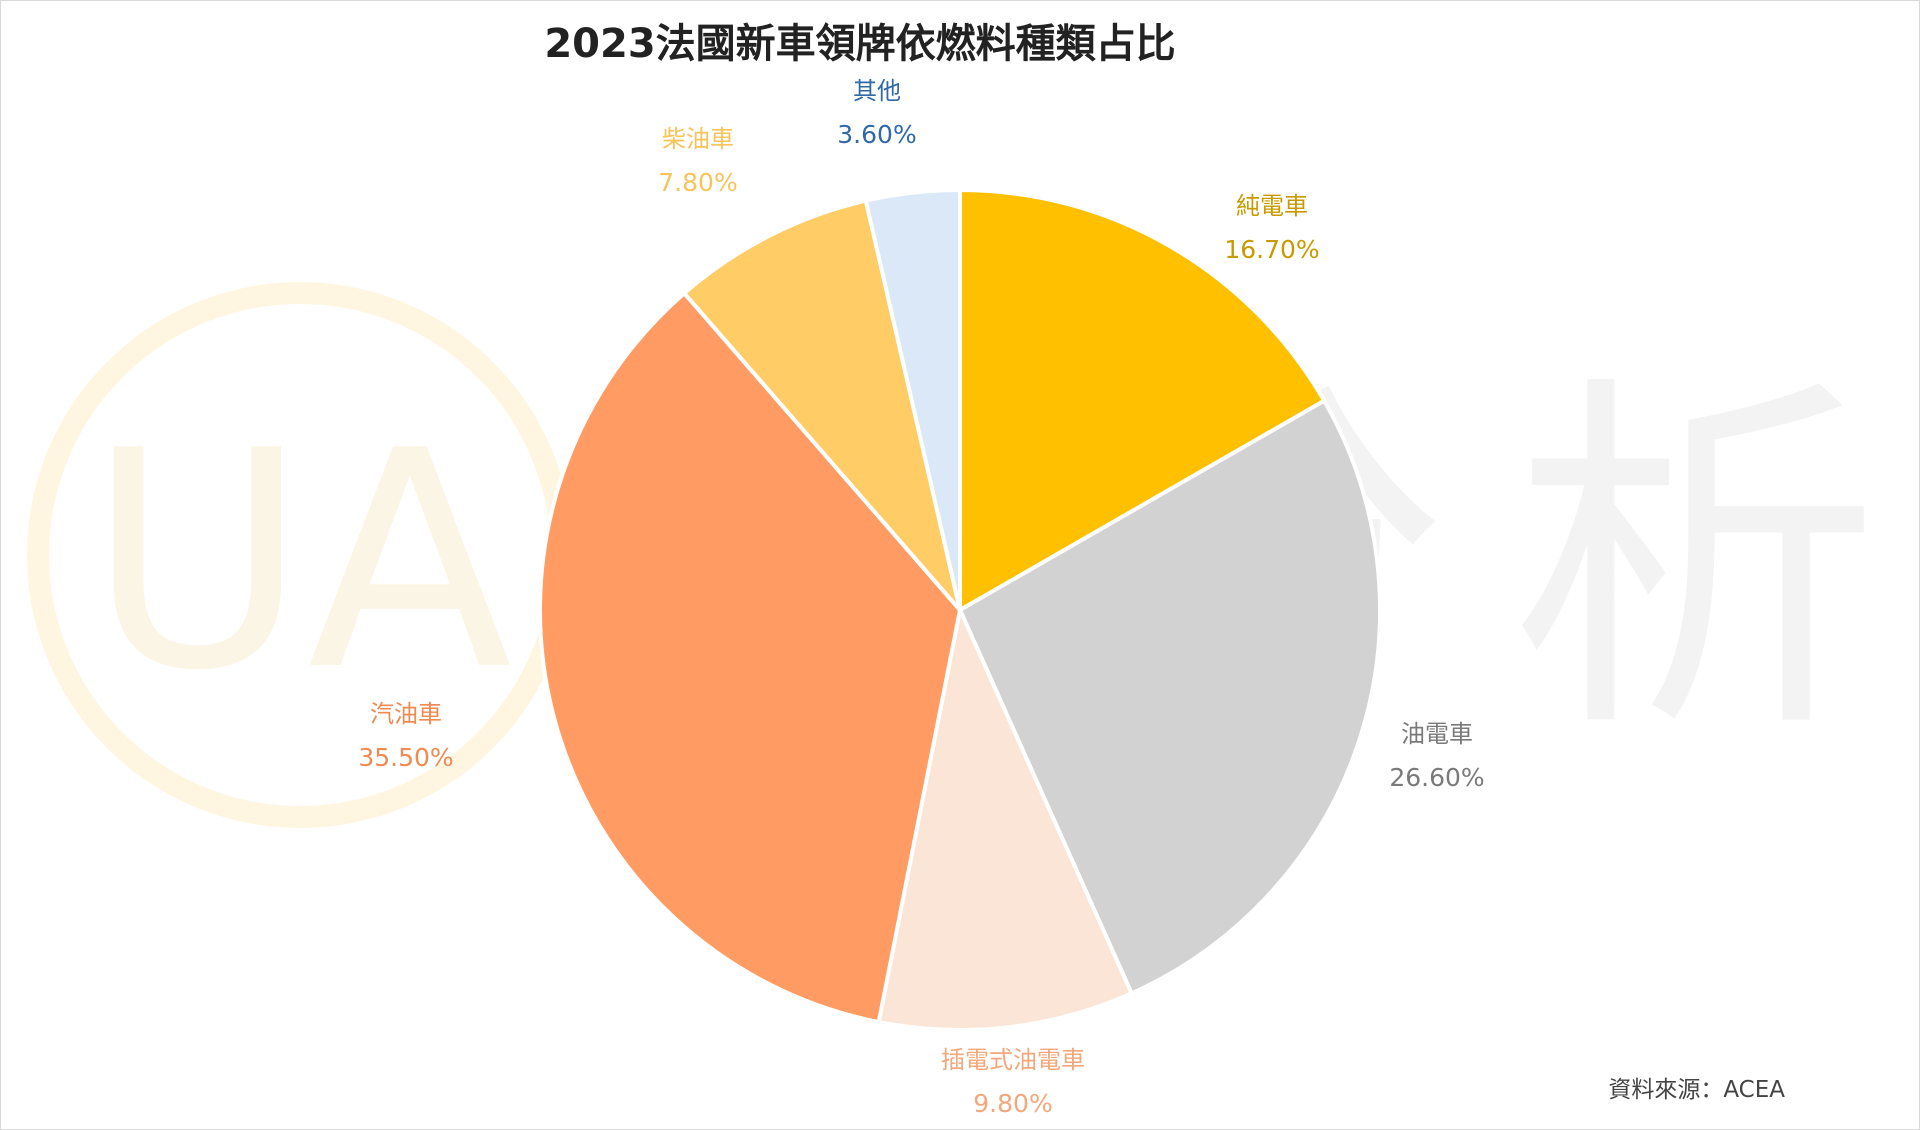 This screenshot has width=1920, height=1130. What do you see at coordinates (877, 91) in the screenshot?
I see `slice-label-6: 其他` at bounding box center [877, 91].